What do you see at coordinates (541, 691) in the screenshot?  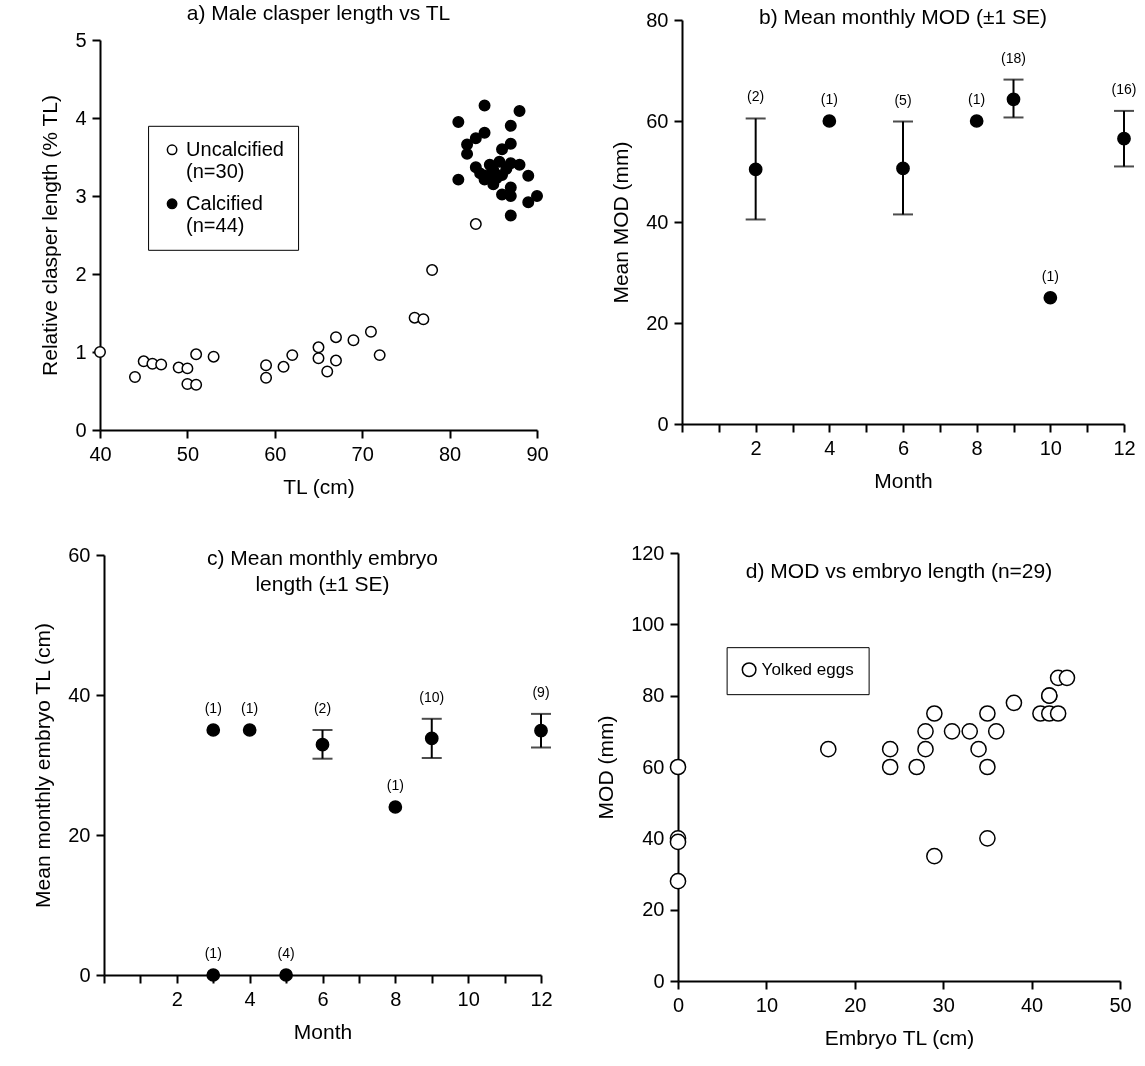 I see `annotation: (9)` at bounding box center [541, 691].